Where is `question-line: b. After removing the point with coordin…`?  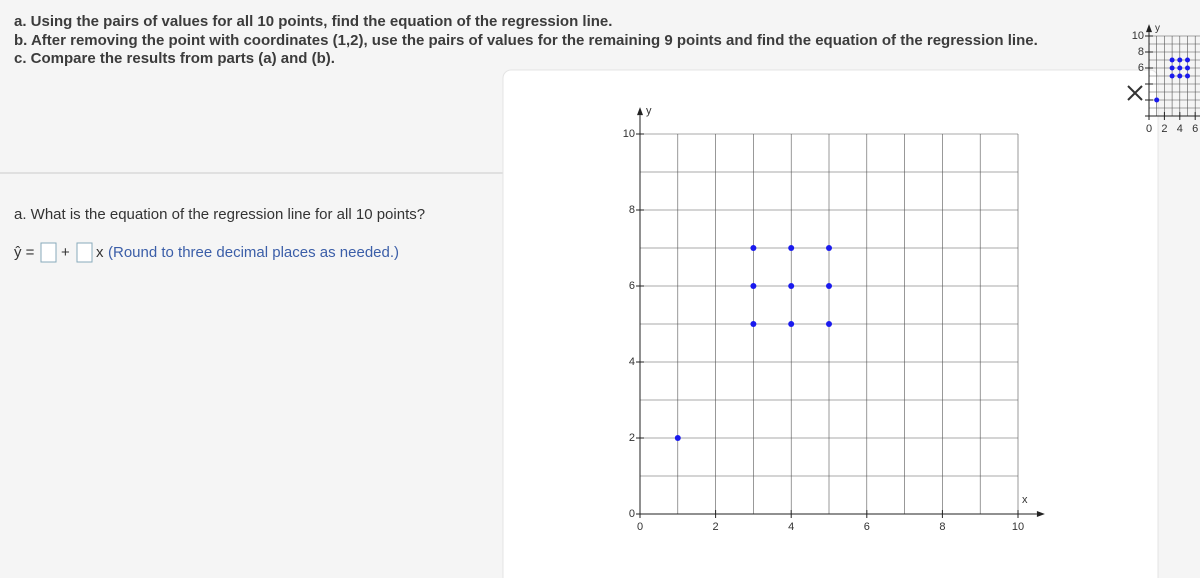
question-line: b. After removing the point with coordin… is located at coordinates (526, 40).